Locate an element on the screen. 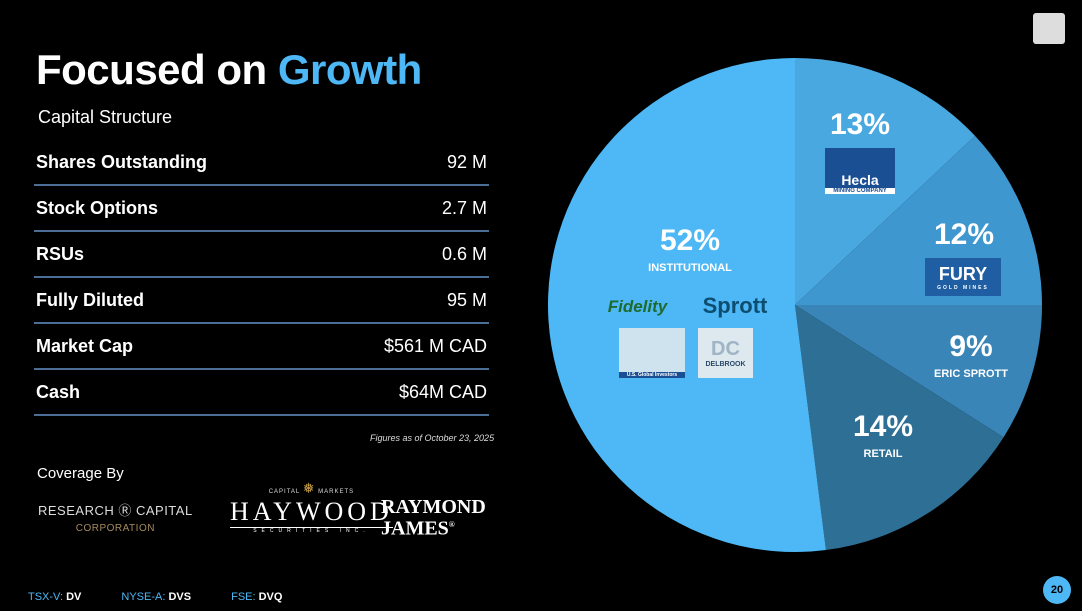 The image size is (1082, 611). raymond-james-logo: RAYMOND JAMES® is located at coordinates (433, 518).